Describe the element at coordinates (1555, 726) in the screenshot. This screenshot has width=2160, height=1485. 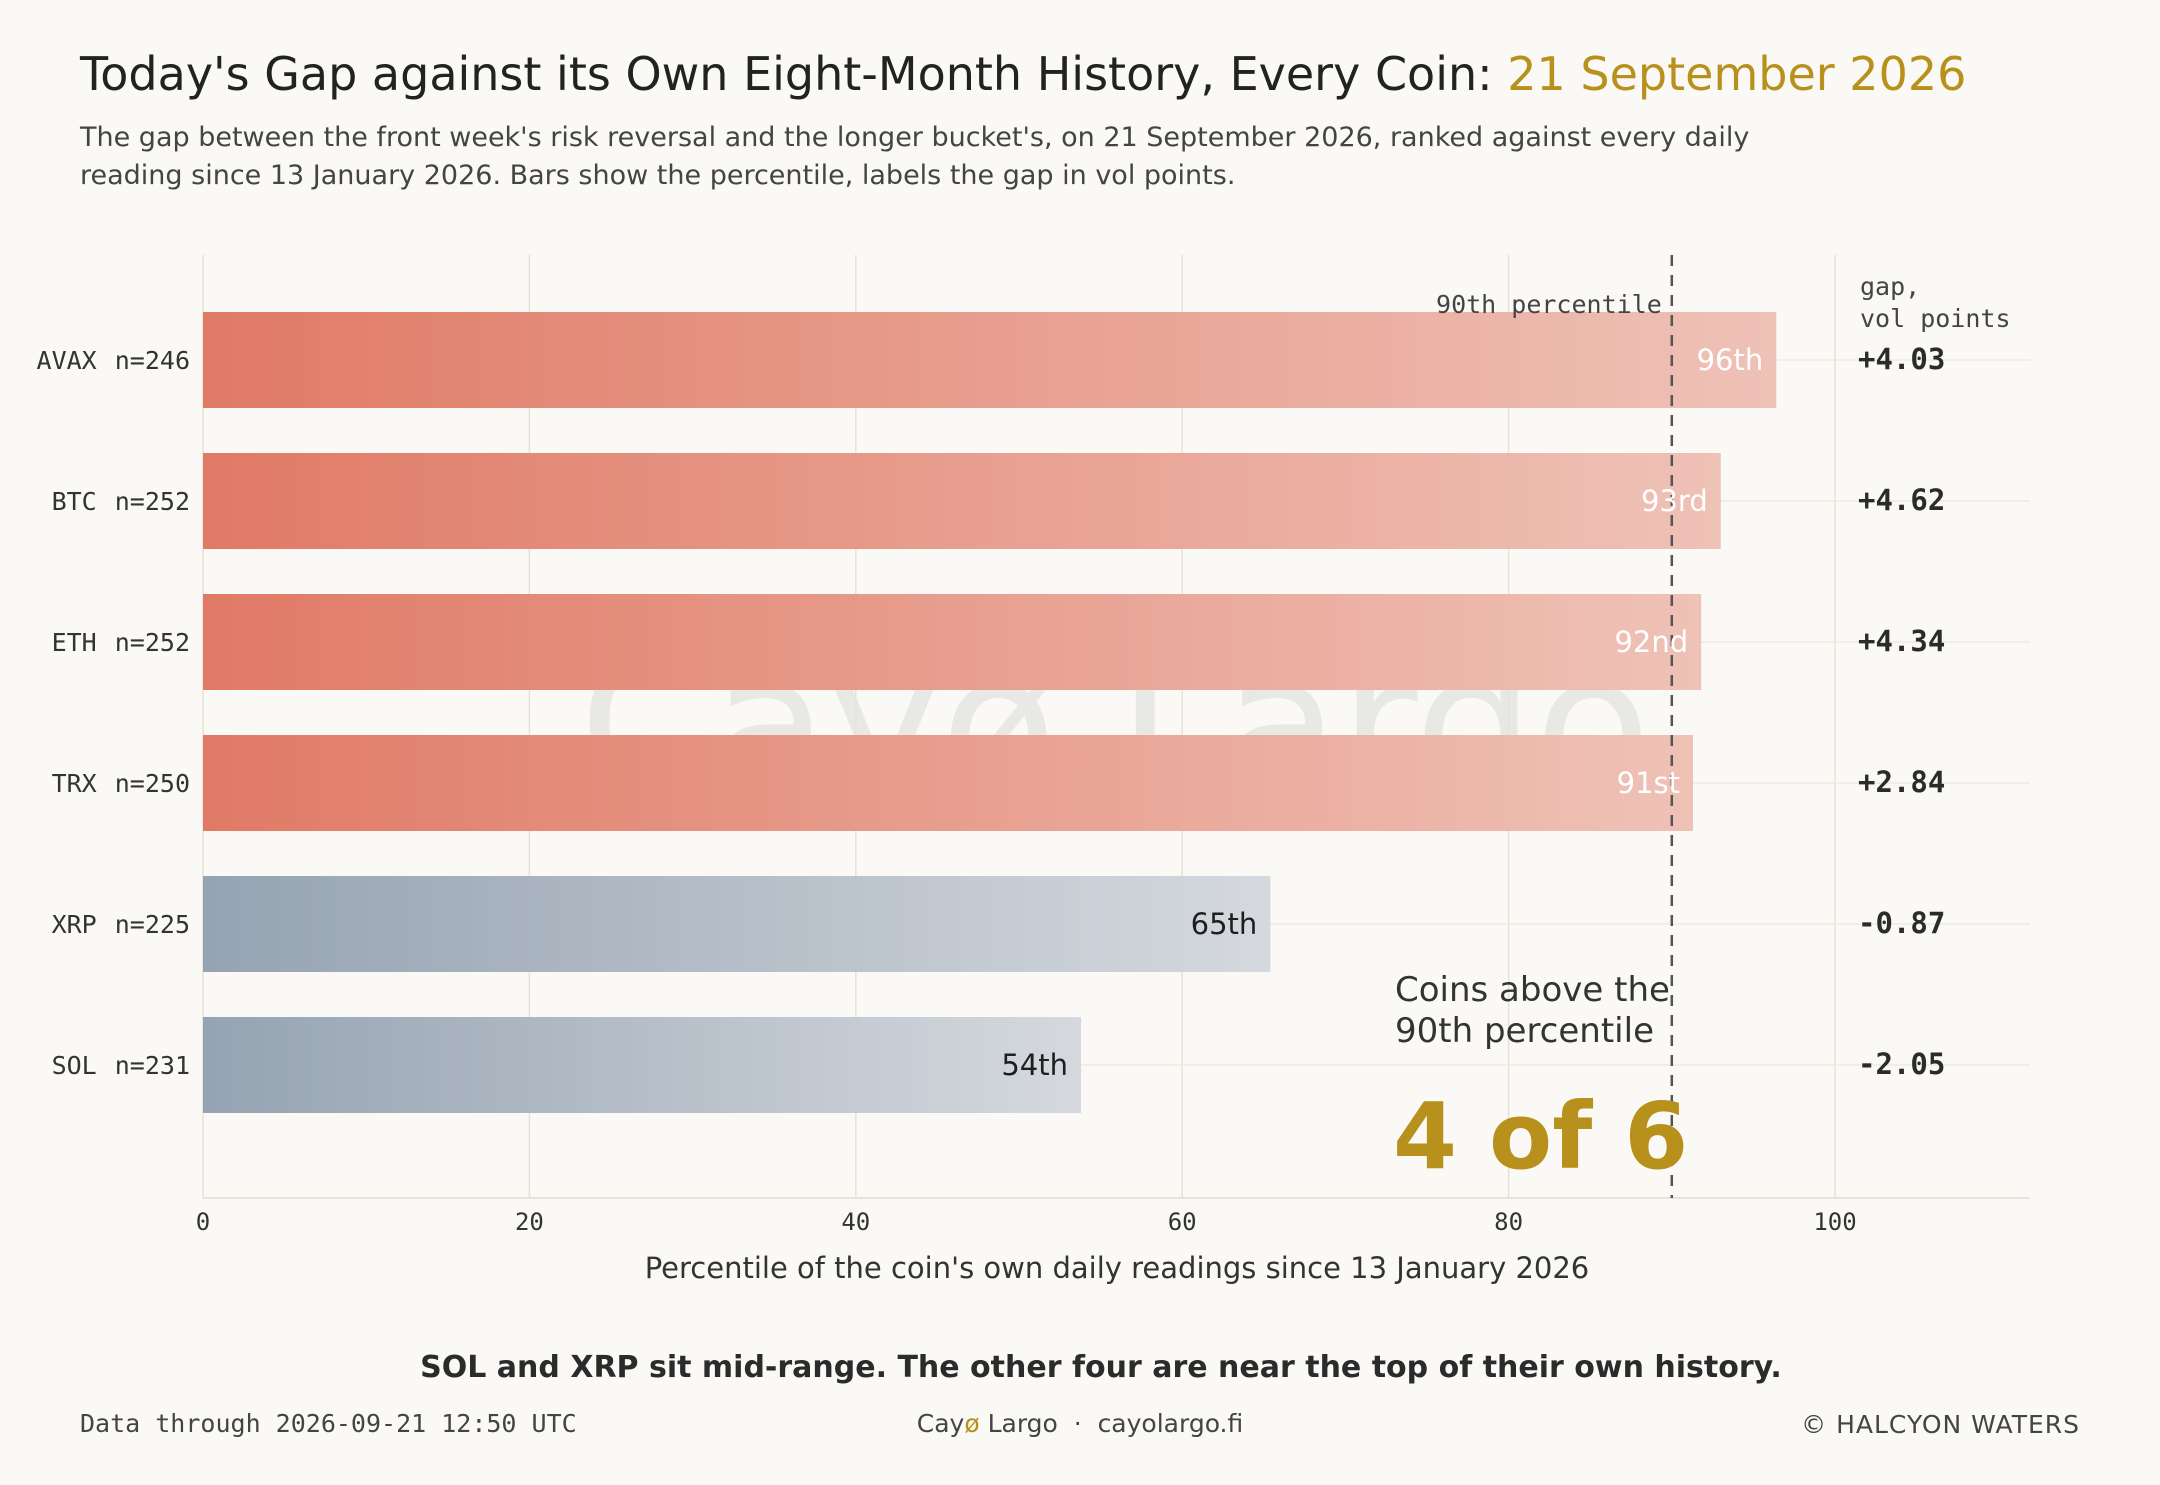
I see `reference-line-group: 90th percentile` at that location.